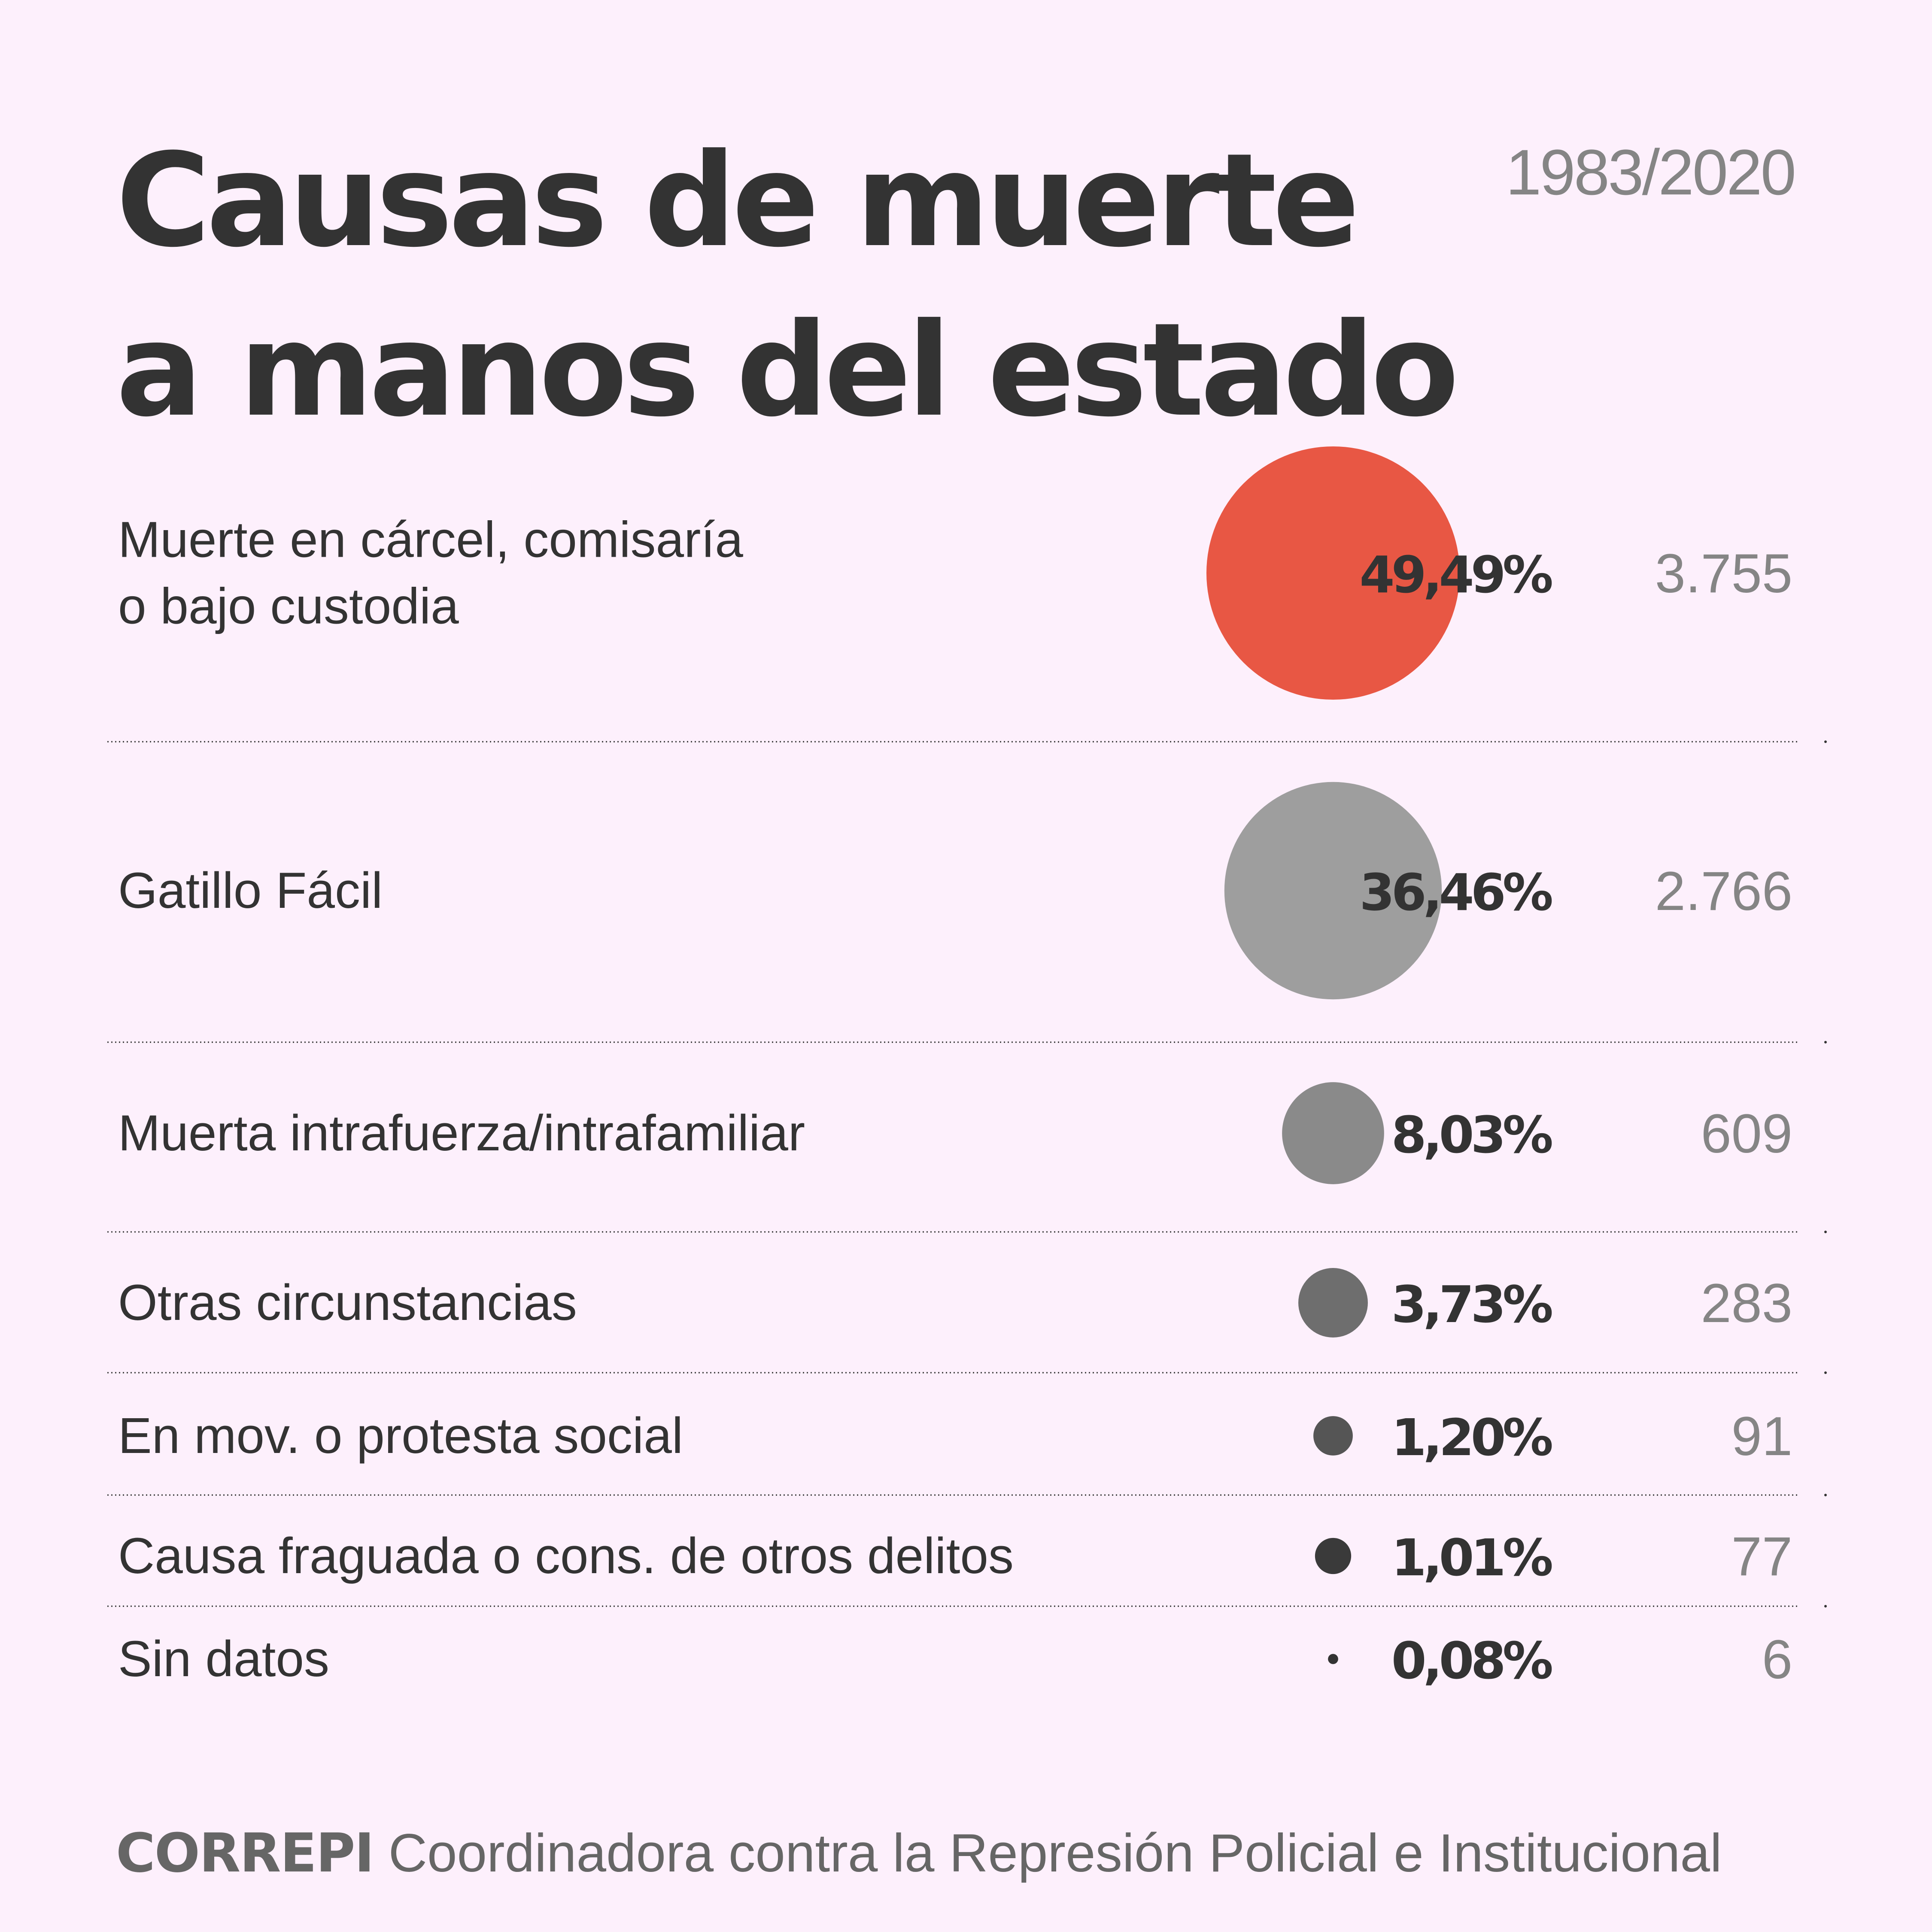 The width and height of the screenshot is (1932, 1932). Describe the element at coordinates (738, 201) in the screenshot. I see `title-line-1: Causas de muerte` at that location.